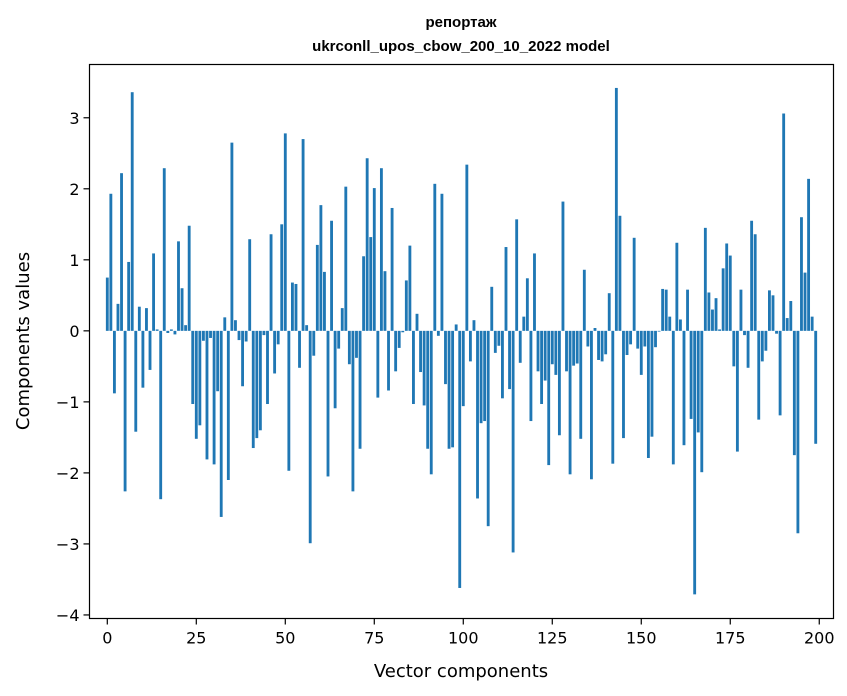 Image resolution: width=847 pixels, height=696 pixels. I want to click on x-tick-label: 175, so click(730, 638).